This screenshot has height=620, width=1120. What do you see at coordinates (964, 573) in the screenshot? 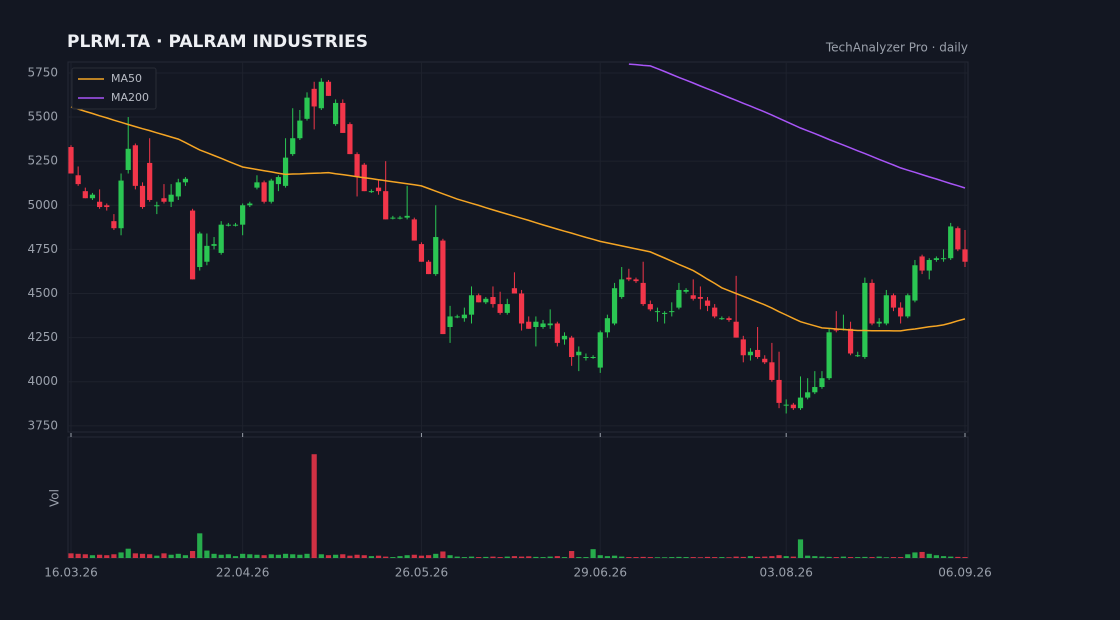
I see `x-tick-label: 06.09.26` at bounding box center [964, 573].